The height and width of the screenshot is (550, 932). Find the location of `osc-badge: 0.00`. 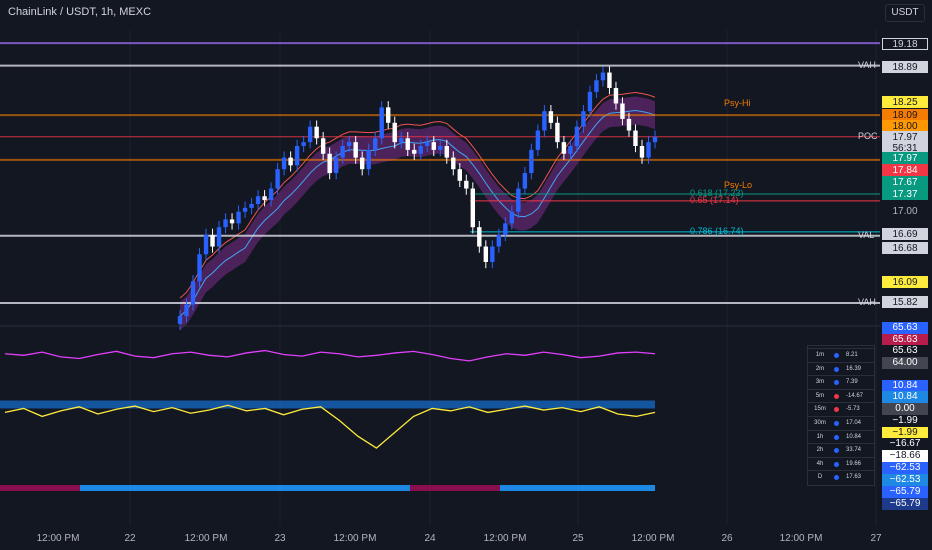

osc-badge: 0.00 is located at coordinates (905, 409).